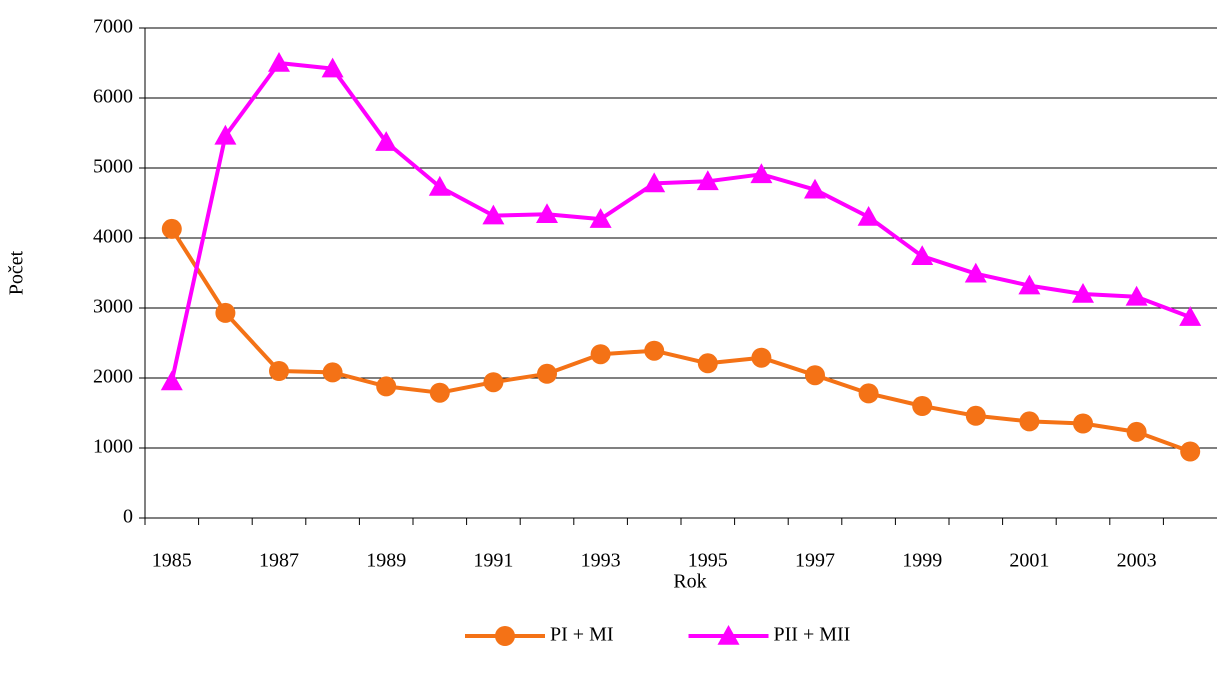  What do you see at coordinates (386, 561) in the screenshot?
I see `x-tick-label: 1989` at bounding box center [386, 561].